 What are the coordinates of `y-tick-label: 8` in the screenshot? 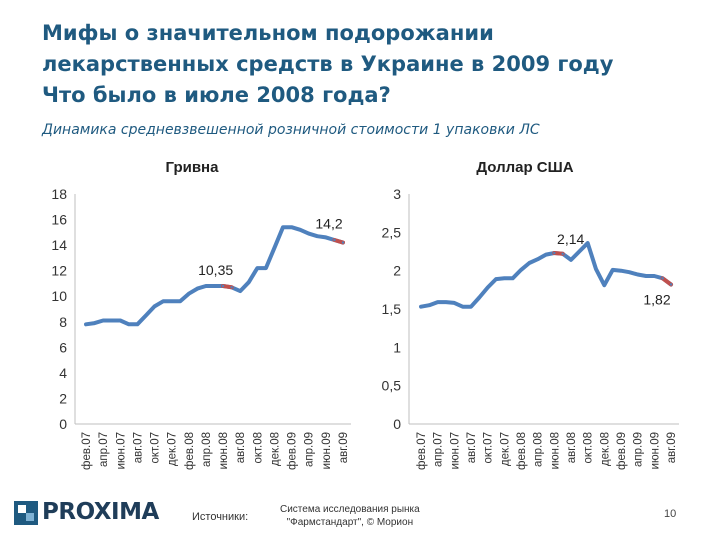 It's located at (63, 322).